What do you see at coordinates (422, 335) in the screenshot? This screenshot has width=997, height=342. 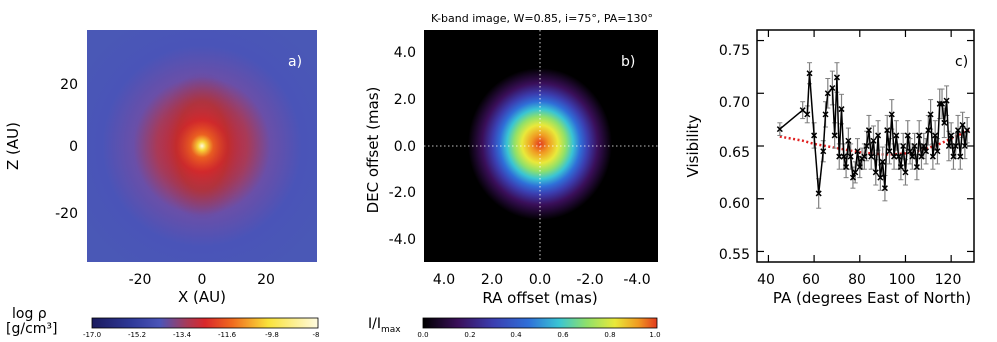 I see `panel-b-colorbar-tick: 0.0` at bounding box center [422, 335].